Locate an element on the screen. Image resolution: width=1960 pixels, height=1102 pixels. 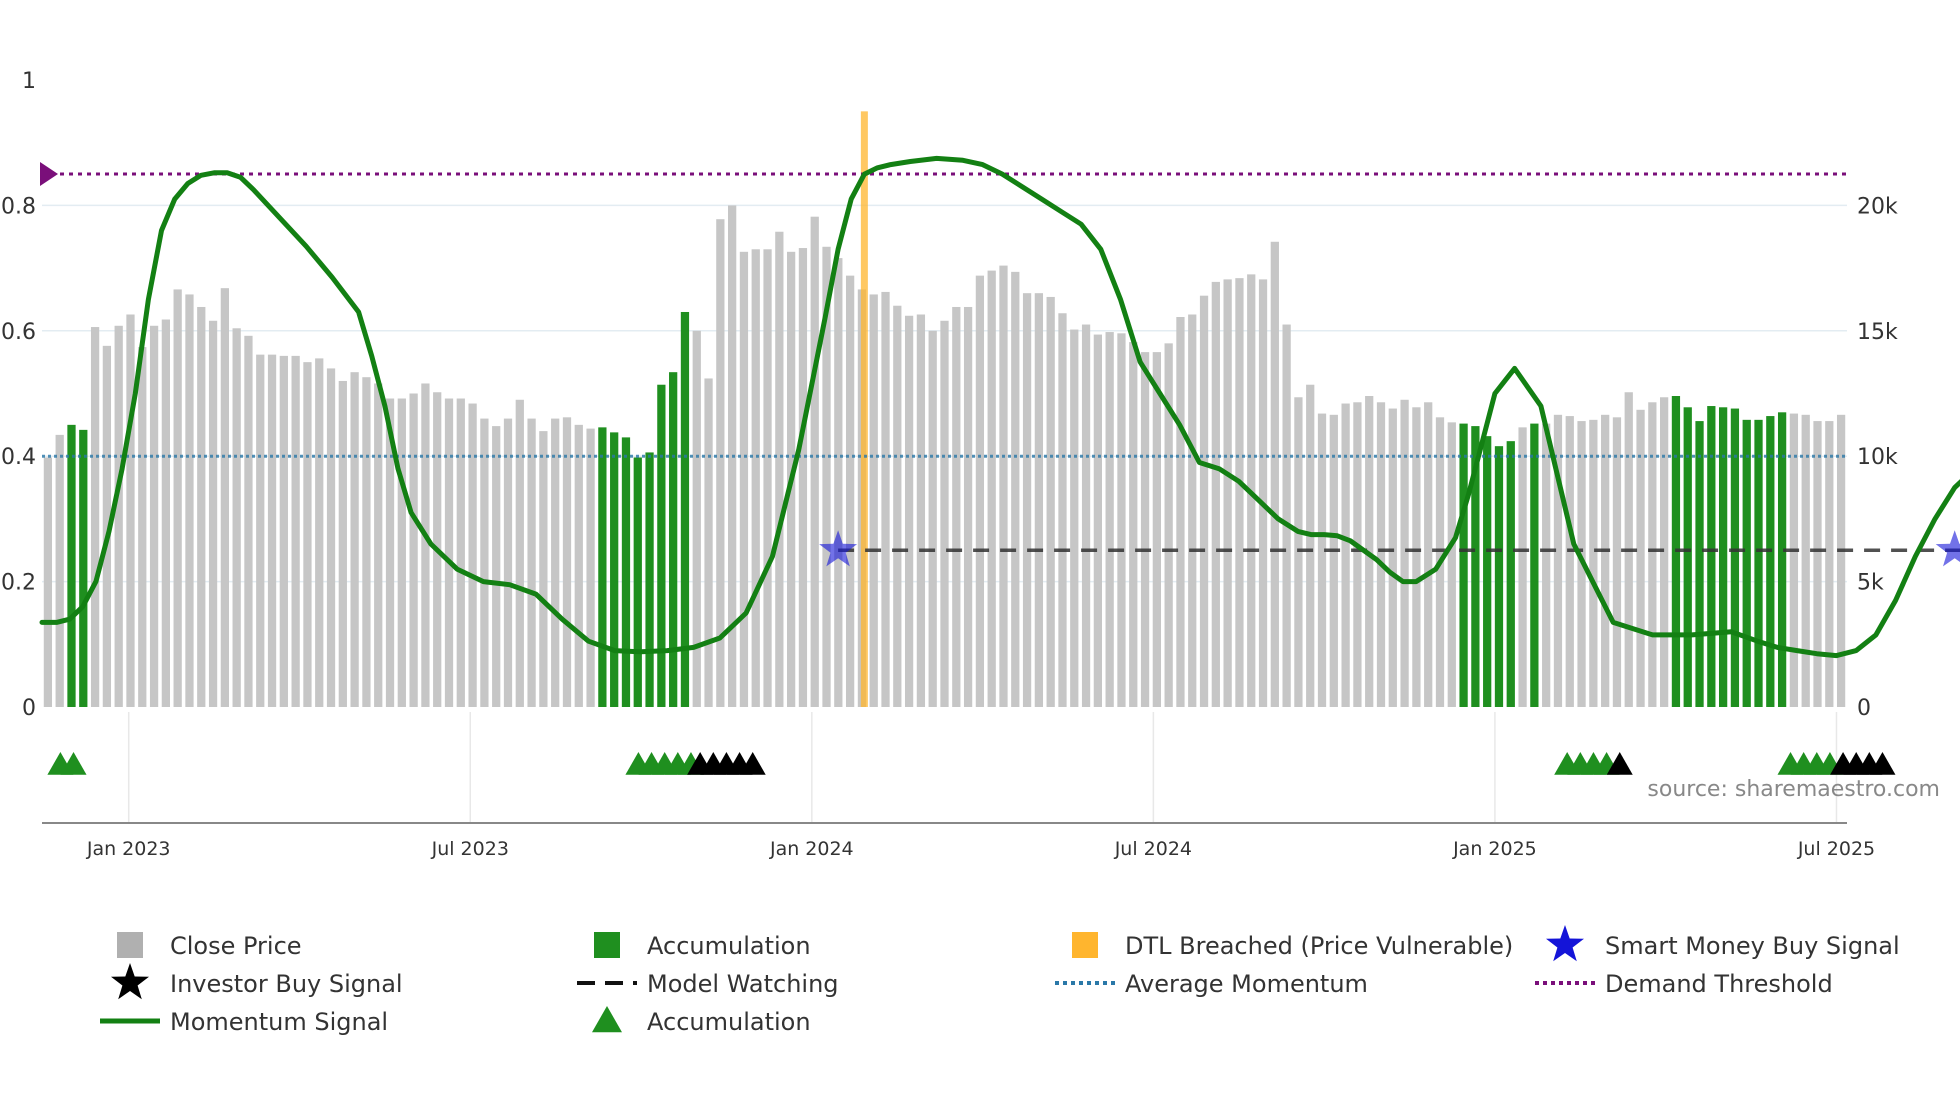
legend-symbol-close-price is located at coordinates (130, 945).